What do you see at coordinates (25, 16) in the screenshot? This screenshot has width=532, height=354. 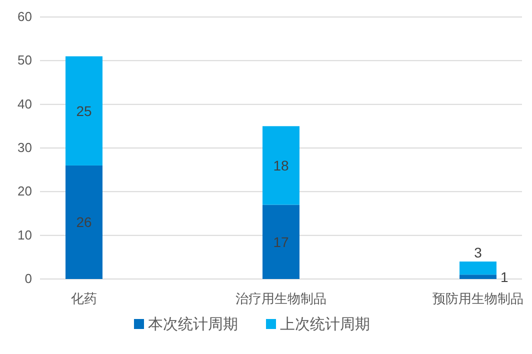 I see `y-tick-label: 60` at bounding box center [25, 16].